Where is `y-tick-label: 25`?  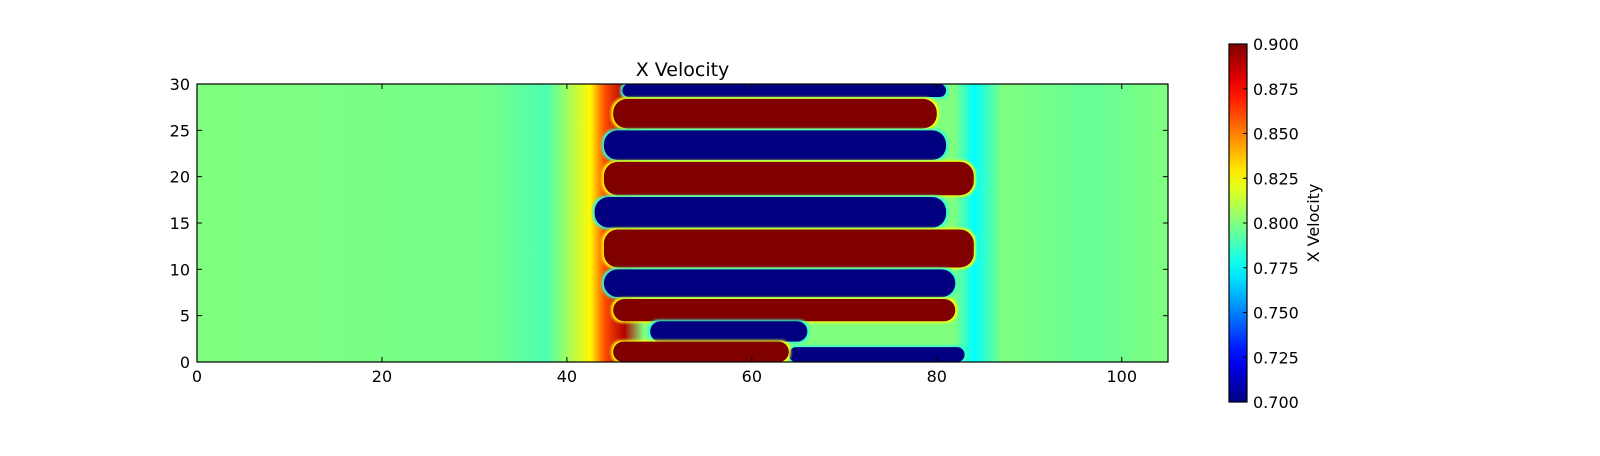
y-tick-label: 25 is located at coordinates (180, 130).